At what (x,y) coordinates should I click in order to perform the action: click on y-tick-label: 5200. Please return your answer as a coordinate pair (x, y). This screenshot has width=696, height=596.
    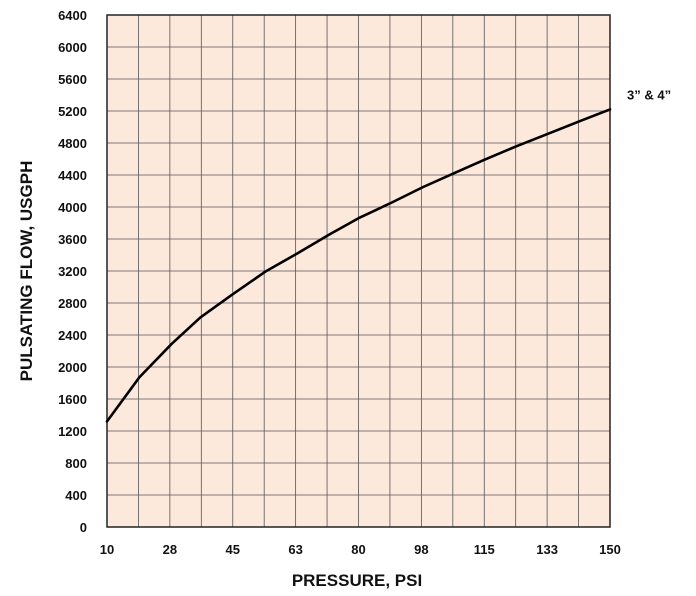
    Looking at the image, I should click on (72, 111).